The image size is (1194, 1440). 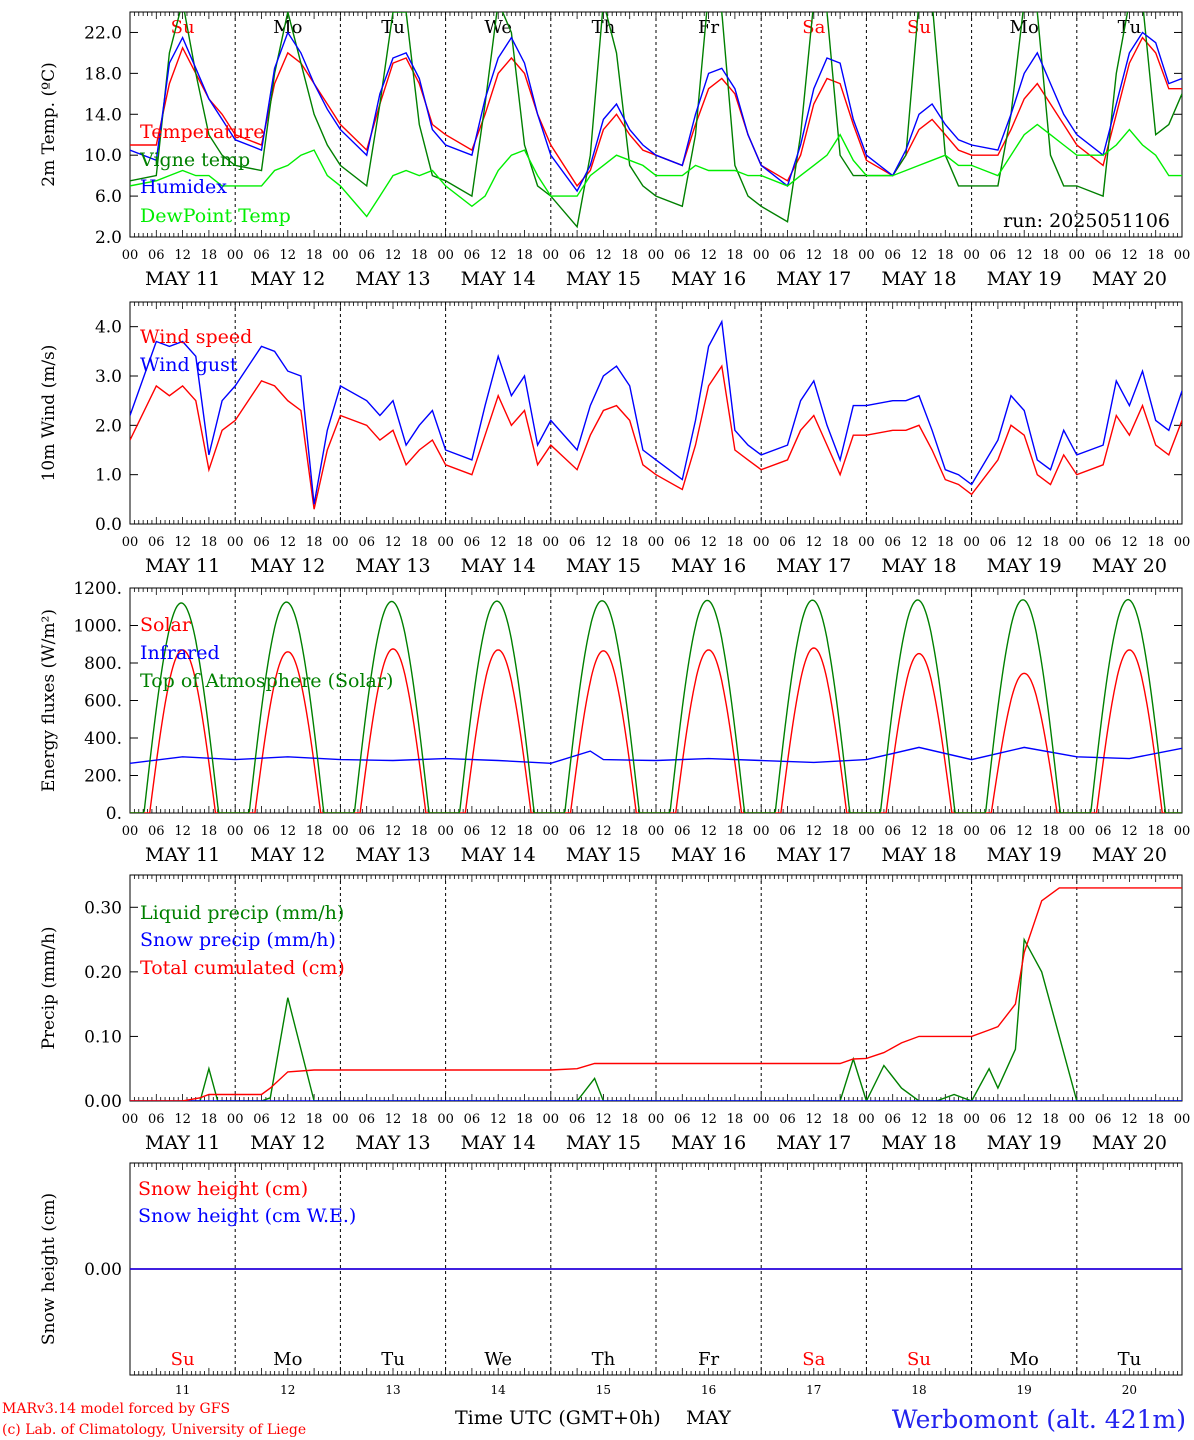 I want to click on month-label: MAY, so click(x=708, y=1418).